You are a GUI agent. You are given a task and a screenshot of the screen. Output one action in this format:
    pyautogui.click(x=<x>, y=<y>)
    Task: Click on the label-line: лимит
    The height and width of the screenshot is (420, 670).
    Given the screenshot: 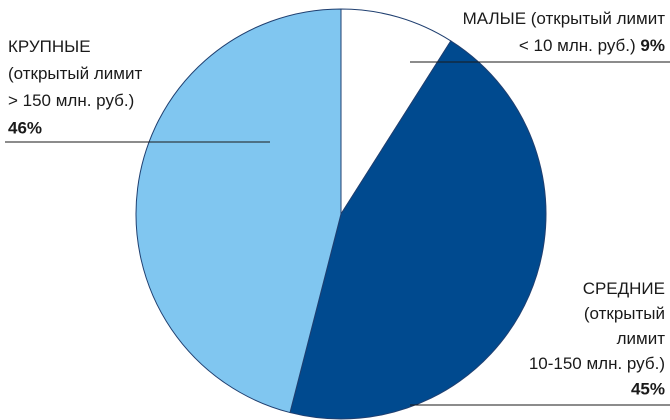 What is the action you would take?
    pyautogui.click(x=641, y=338)
    